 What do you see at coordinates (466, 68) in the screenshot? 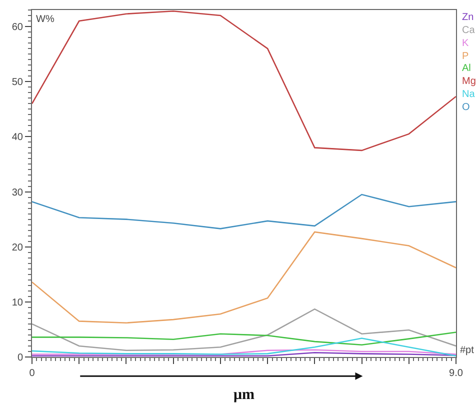
I see `text: Al` at bounding box center [466, 68].